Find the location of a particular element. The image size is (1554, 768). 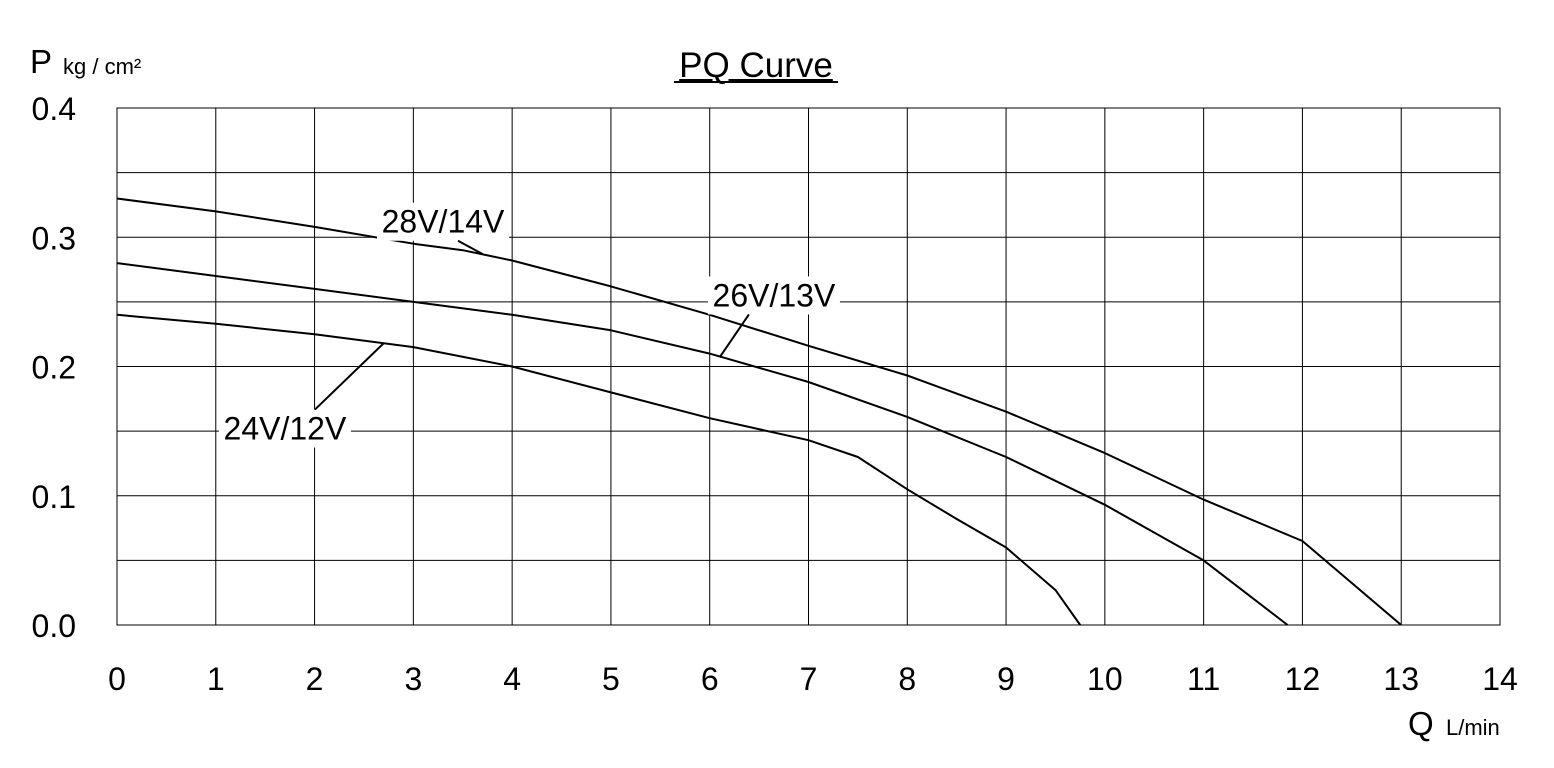

x-axis-symbol: Q is located at coordinates (1421, 723).